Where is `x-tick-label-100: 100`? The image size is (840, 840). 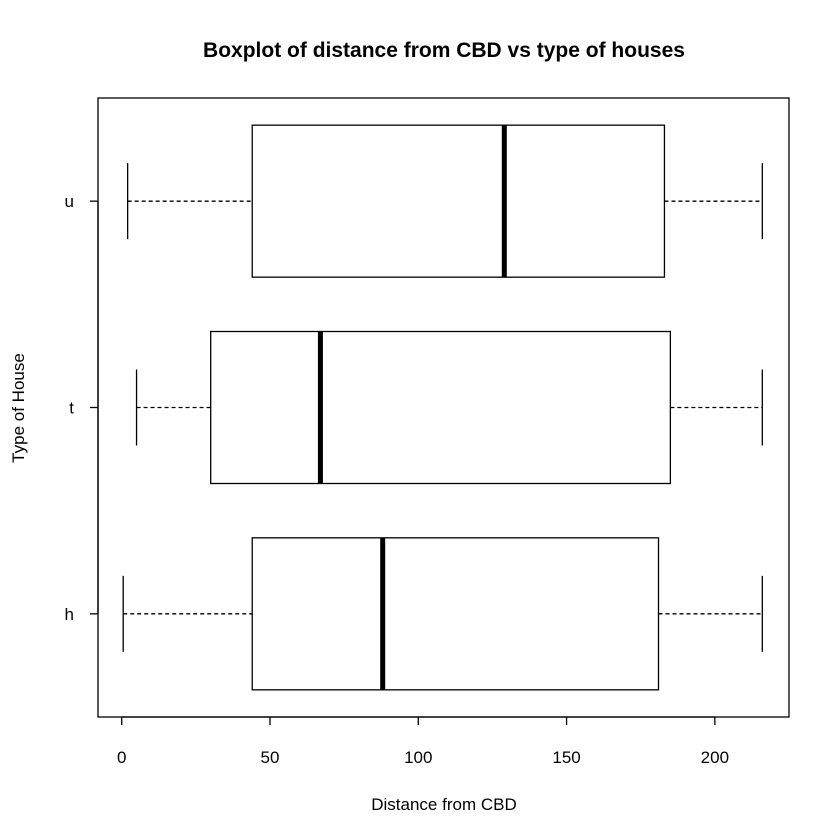 x-tick-label-100: 100 is located at coordinates (418, 757).